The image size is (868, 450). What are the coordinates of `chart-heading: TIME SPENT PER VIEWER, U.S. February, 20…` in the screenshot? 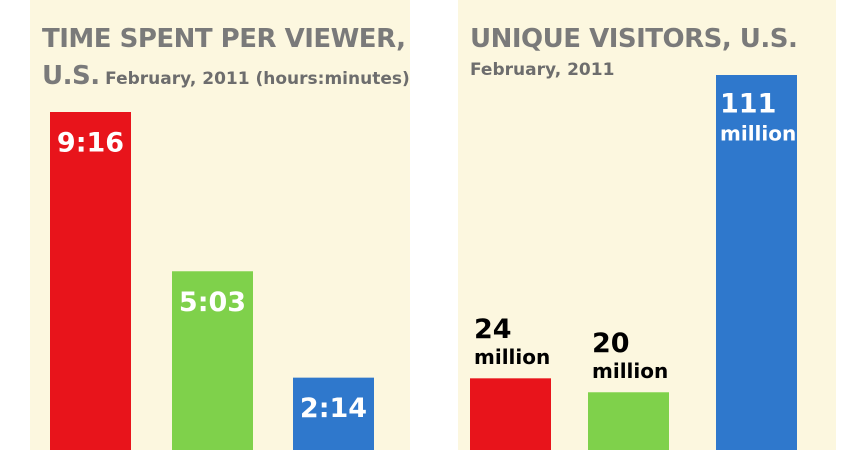 It's located at (227, 59).